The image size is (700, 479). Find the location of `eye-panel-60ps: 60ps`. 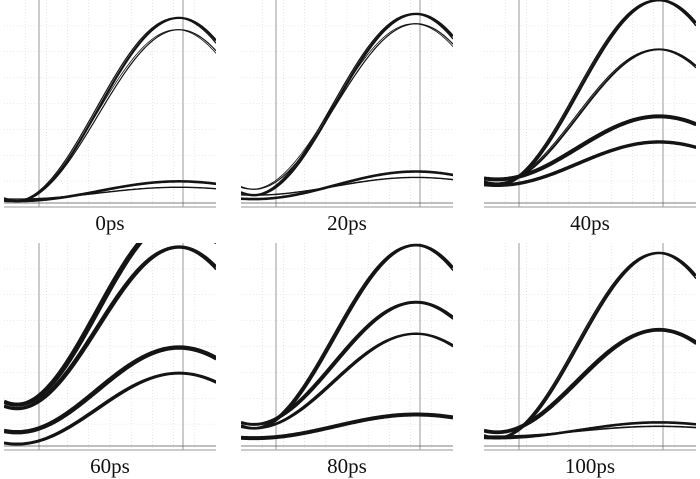

eye-panel-60ps: 60ps is located at coordinates (110, 360).